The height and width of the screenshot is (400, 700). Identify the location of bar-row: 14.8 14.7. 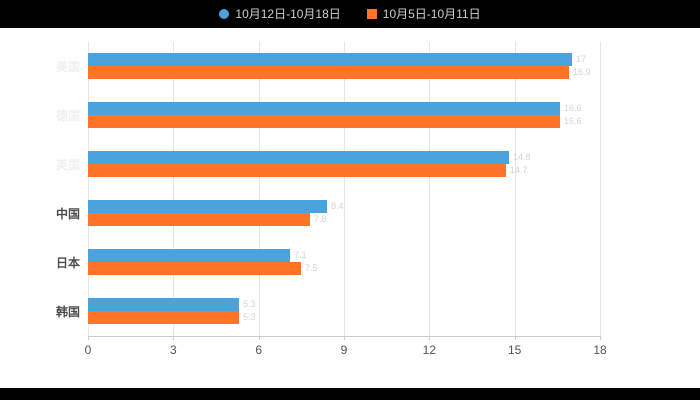
(344, 164).